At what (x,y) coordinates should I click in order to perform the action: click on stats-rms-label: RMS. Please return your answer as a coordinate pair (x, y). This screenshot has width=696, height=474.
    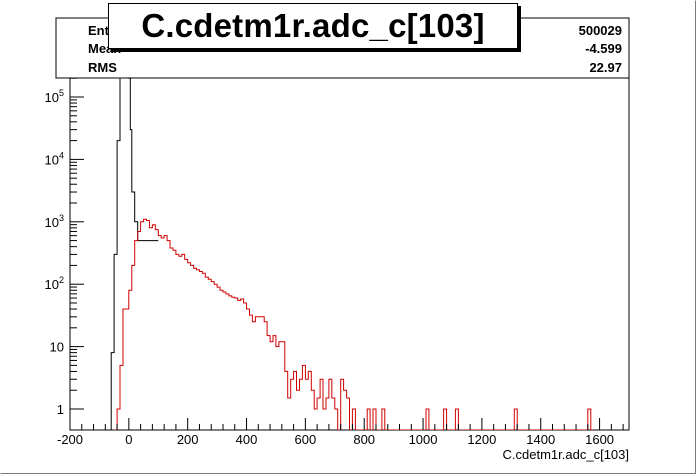
    Looking at the image, I should click on (102, 67).